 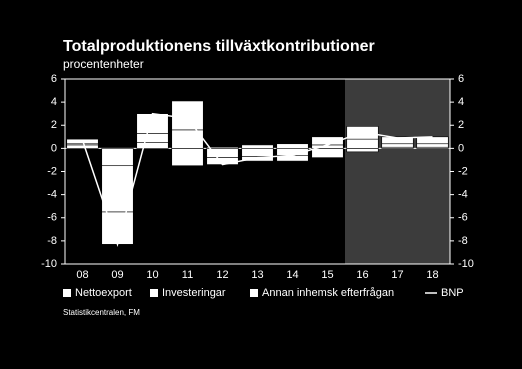 I want to click on x-tick-label: 14, so click(x=292, y=275).